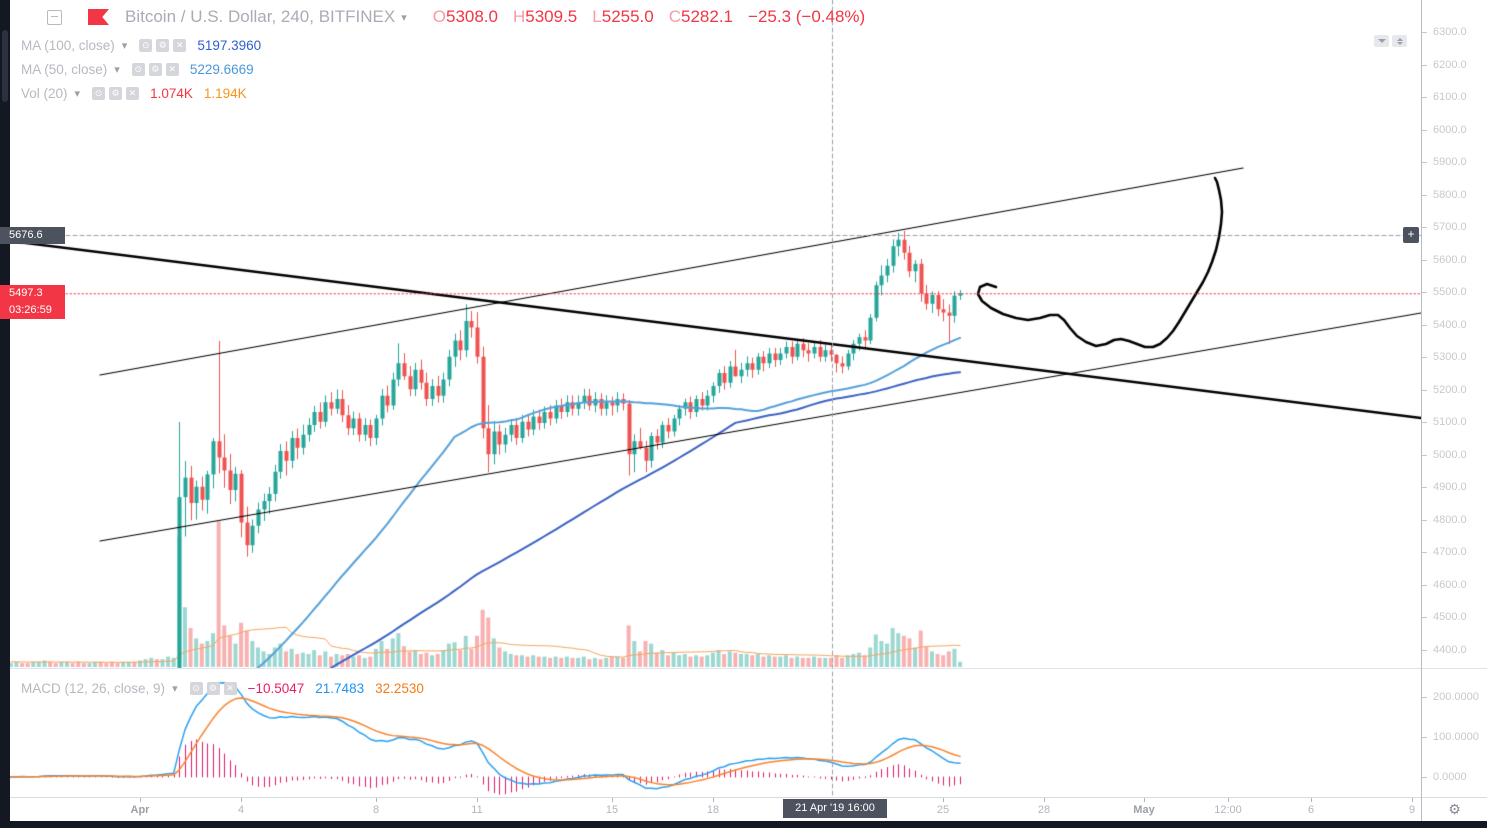 This screenshot has width=1487, height=828. I want to click on axis-settings-corner: ⚙, so click(1454, 809).